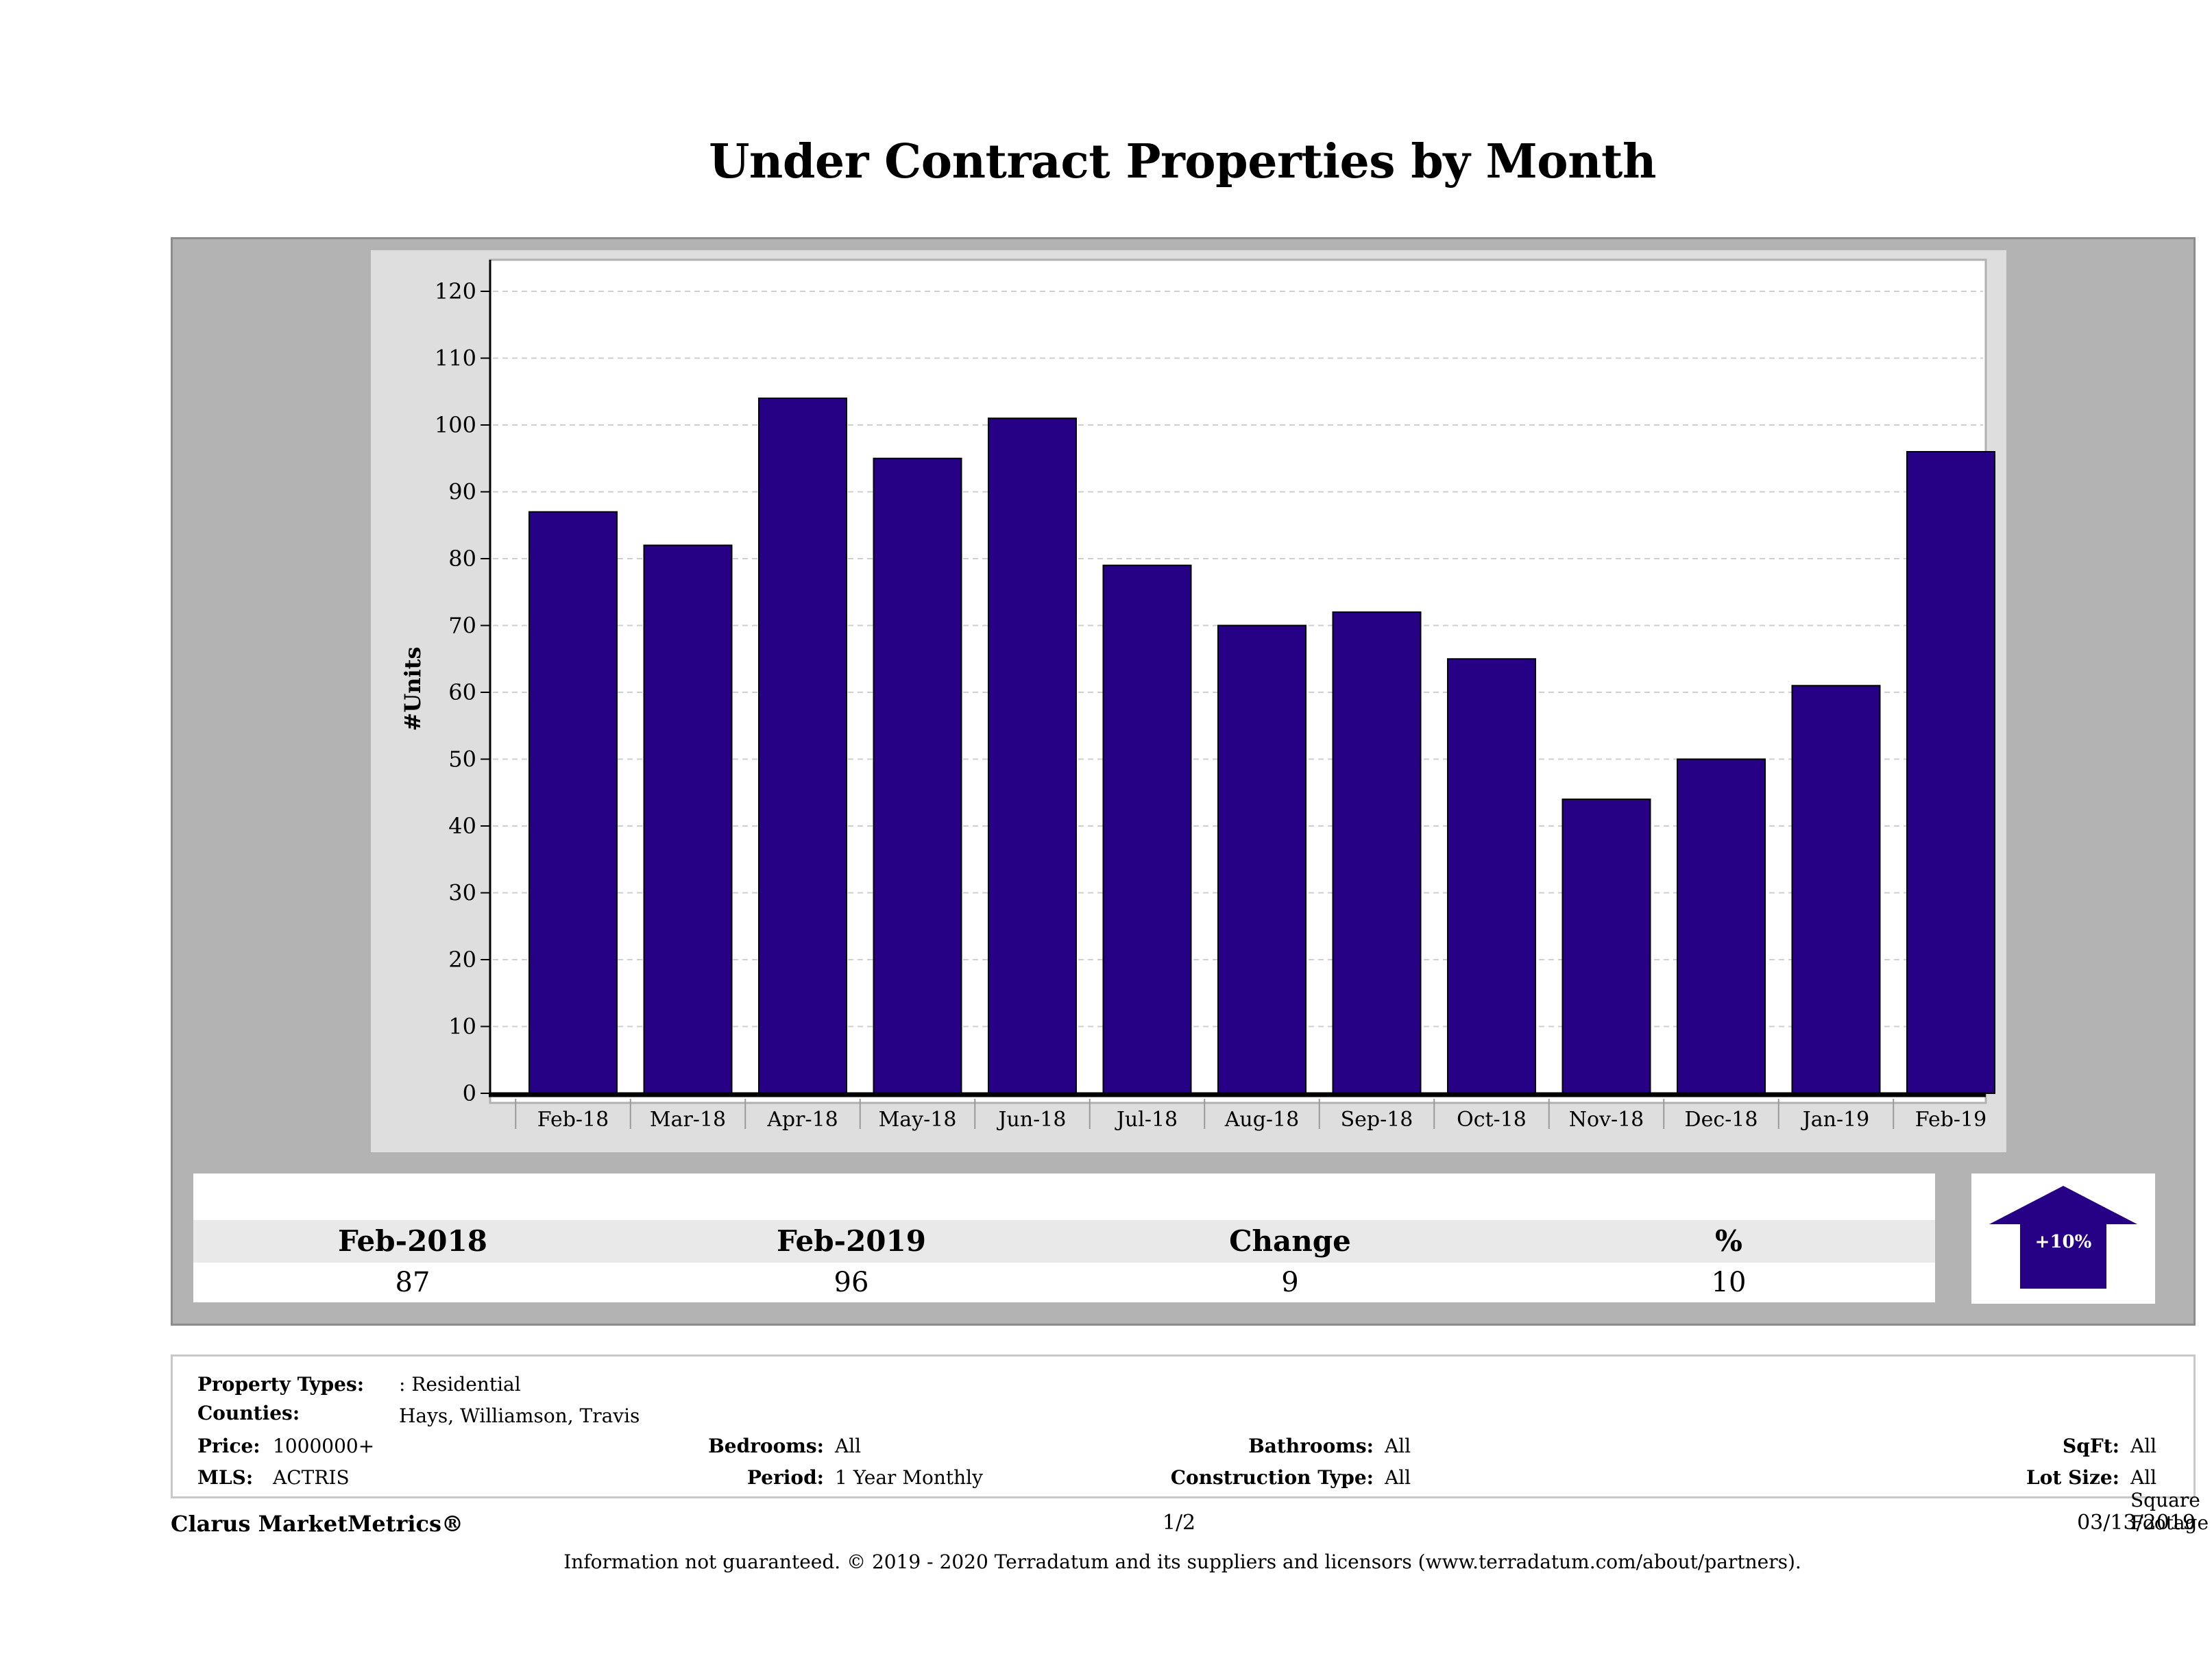  I want to click on footer-date: 03/13/2019, so click(2136, 1523).